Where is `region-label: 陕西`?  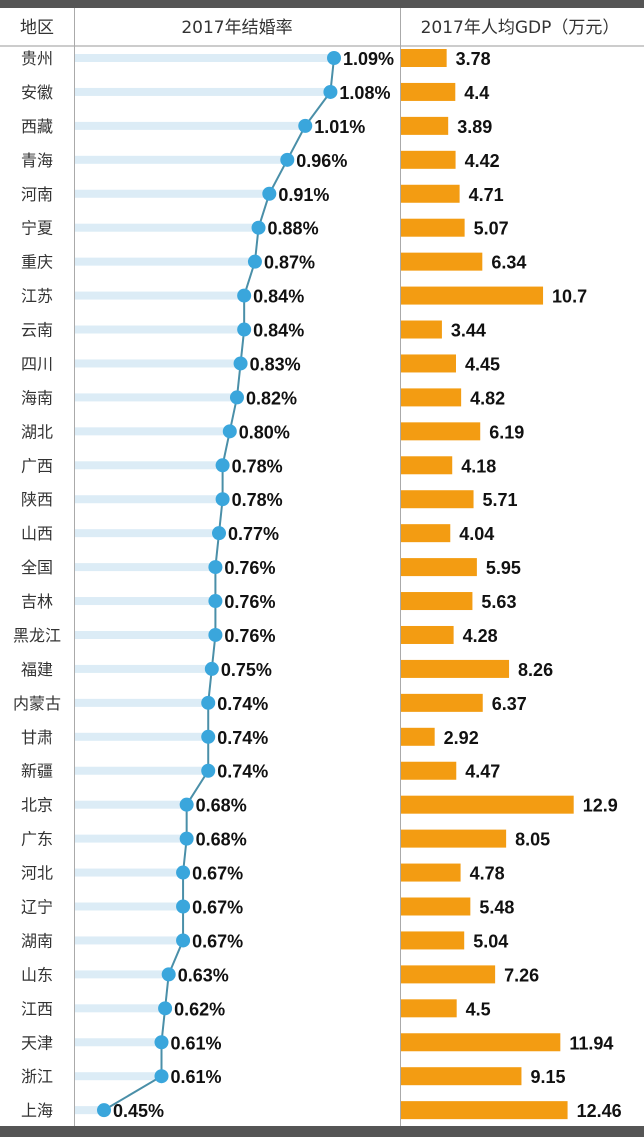 region-label: 陕西 is located at coordinates (37, 499).